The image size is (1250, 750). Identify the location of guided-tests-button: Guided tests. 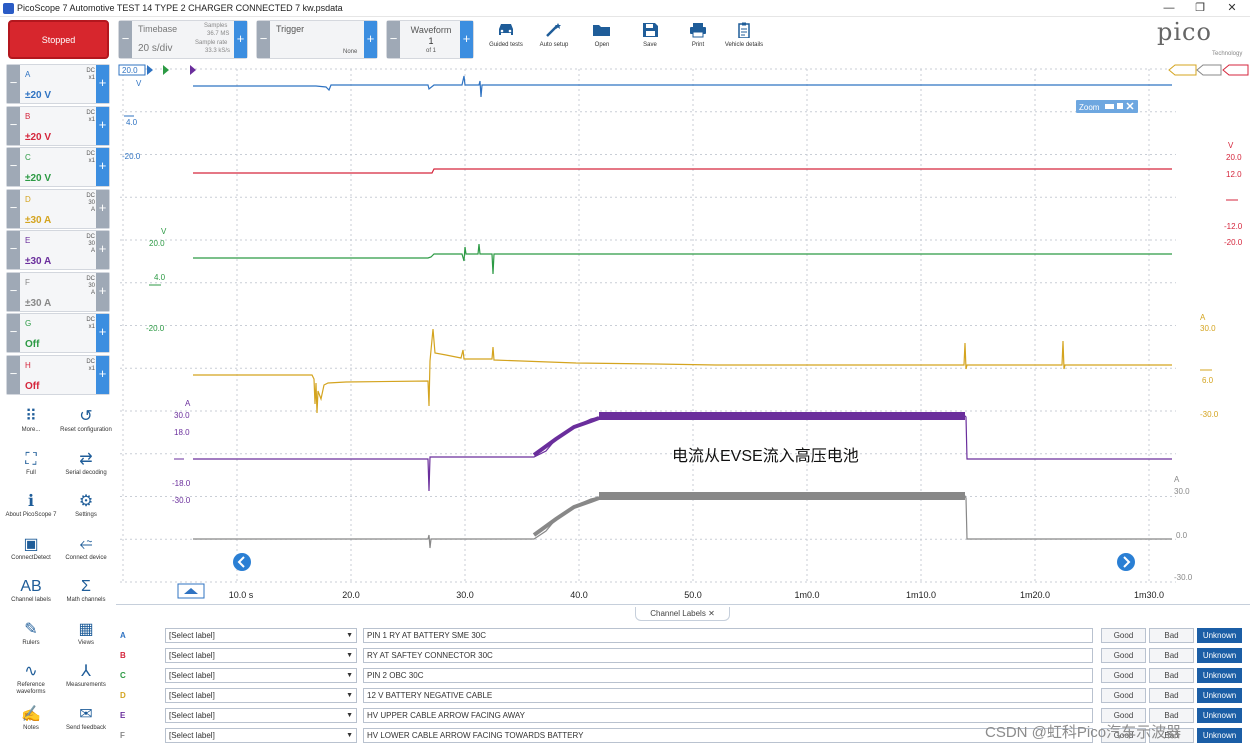
(506, 39).